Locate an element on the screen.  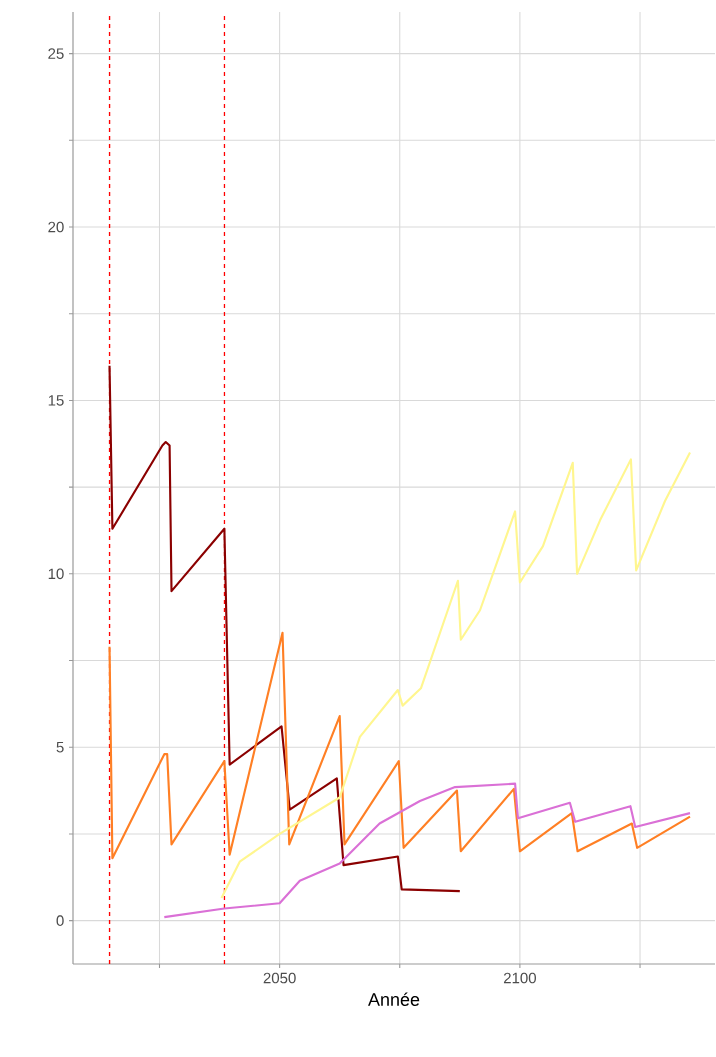
y-tick-label: 25 is located at coordinates (56, 53).